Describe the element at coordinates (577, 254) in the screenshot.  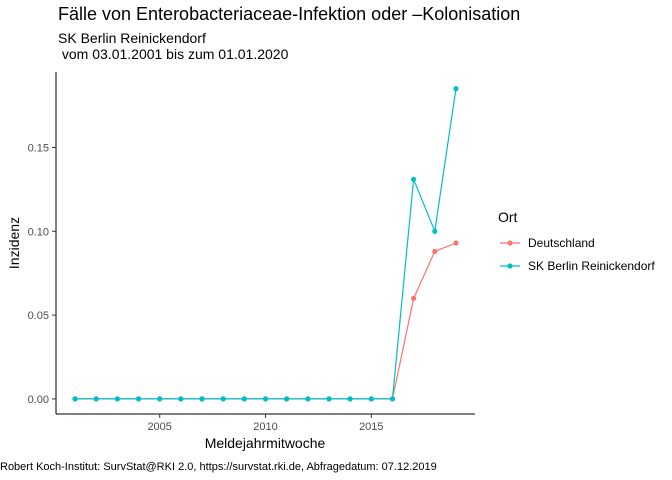
I see `legend-items: Deutschland SK Berlin Reinickendorf` at that location.